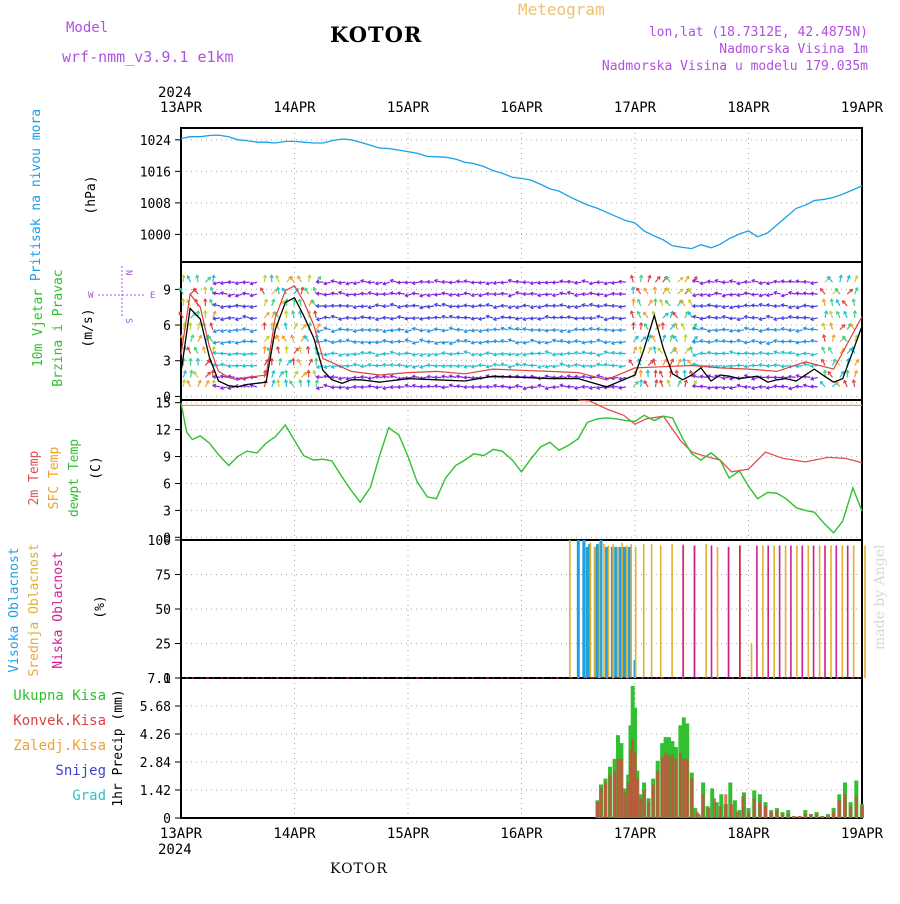 Image resolution: width=900 pixels, height=904 pixels. What do you see at coordinates (758, 32) in the screenshot?
I see `location-coordinates: lon,lat (18.7312E, 42.4875N)` at bounding box center [758, 32].